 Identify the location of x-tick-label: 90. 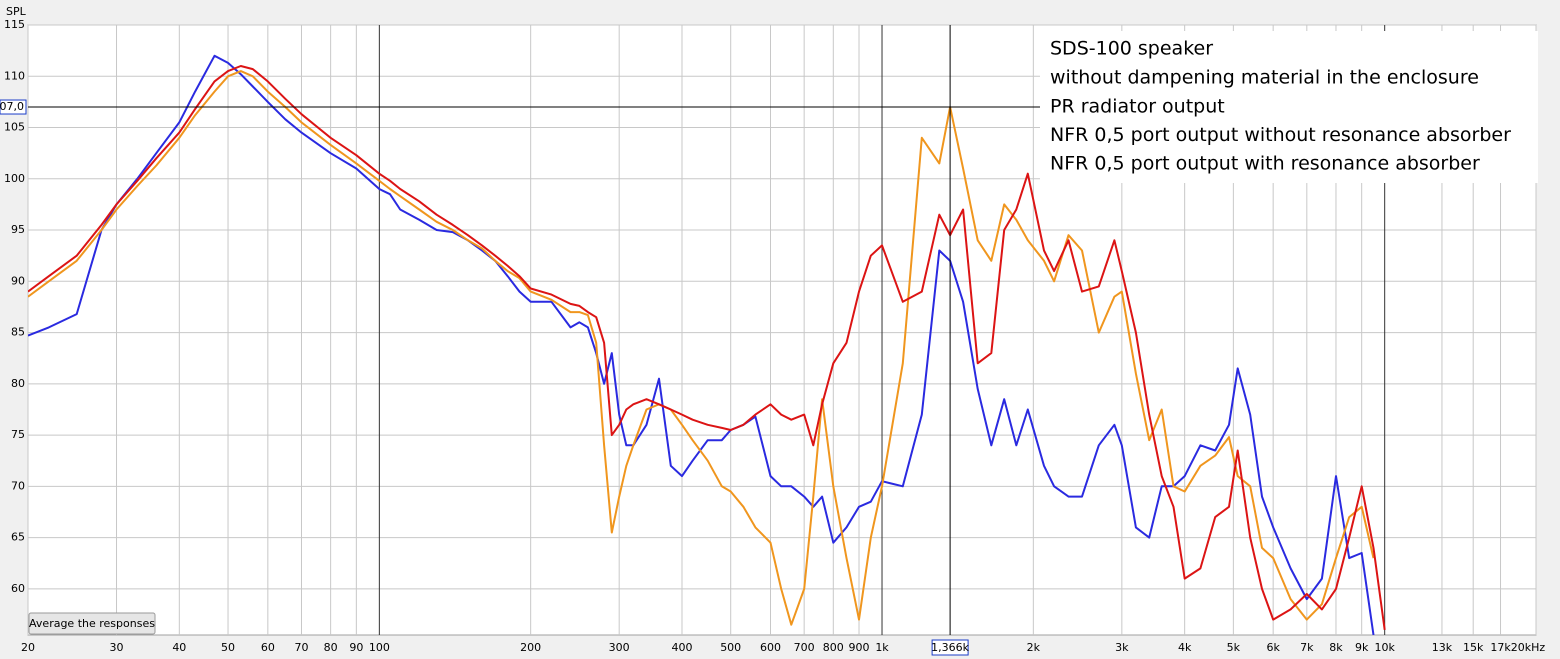
(356, 647).